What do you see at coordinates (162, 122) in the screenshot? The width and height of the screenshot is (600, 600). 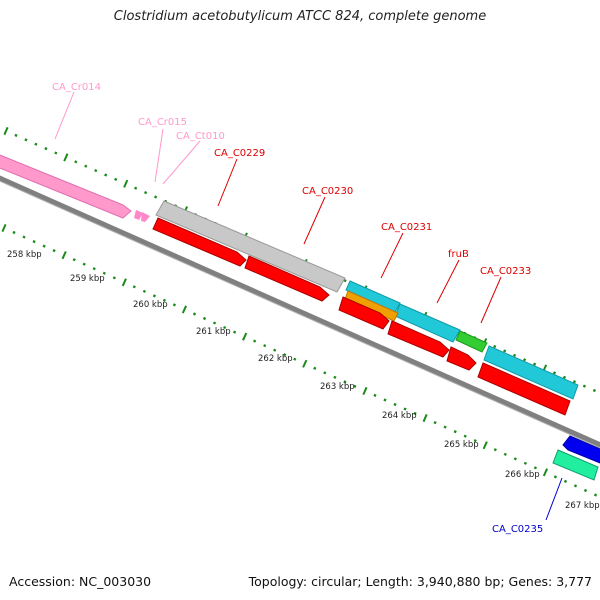 I see `gene-label: CA_Cr015` at bounding box center [162, 122].